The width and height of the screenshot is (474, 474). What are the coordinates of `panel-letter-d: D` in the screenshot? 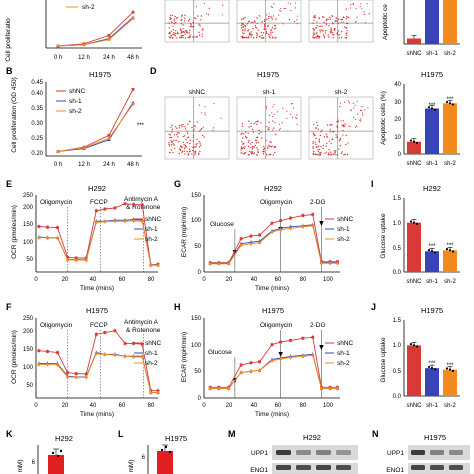 It's located at (153, 71).